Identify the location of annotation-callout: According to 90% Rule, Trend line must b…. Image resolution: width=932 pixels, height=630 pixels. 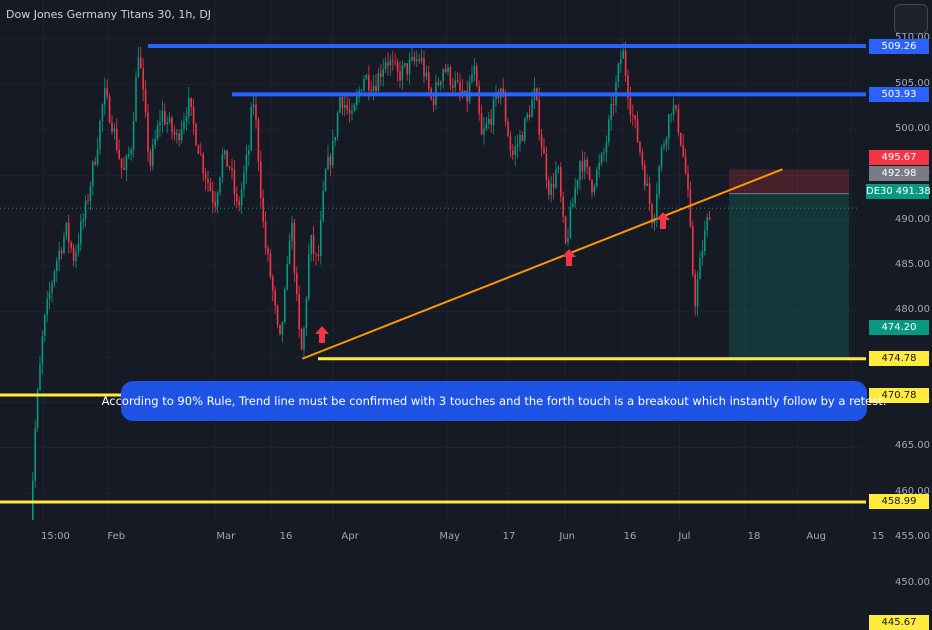
(494, 401).